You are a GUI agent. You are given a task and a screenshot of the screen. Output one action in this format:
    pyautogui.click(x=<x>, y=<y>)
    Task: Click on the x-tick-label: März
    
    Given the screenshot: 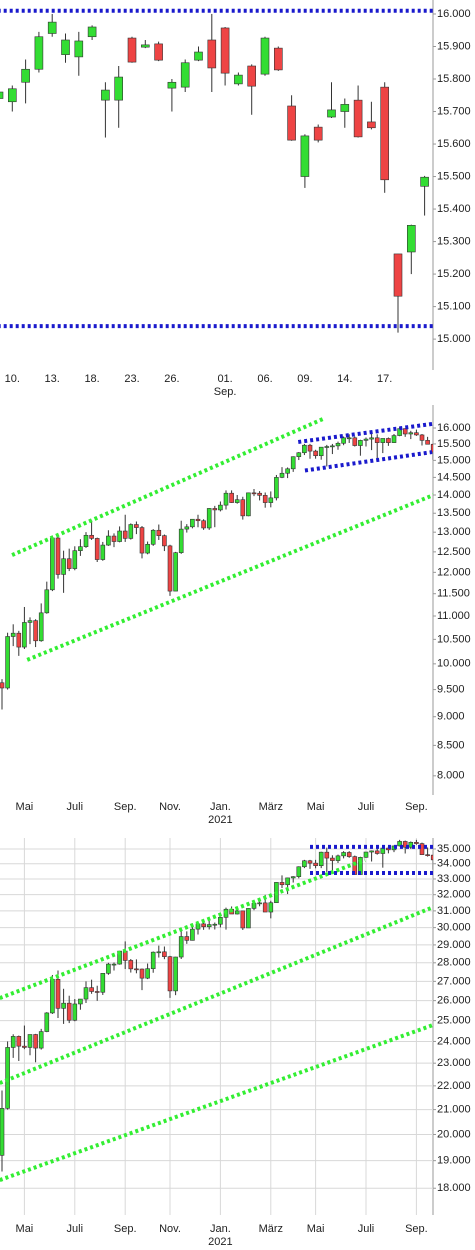 What is the action you would take?
    pyautogui.click(x=271, y=807)
    